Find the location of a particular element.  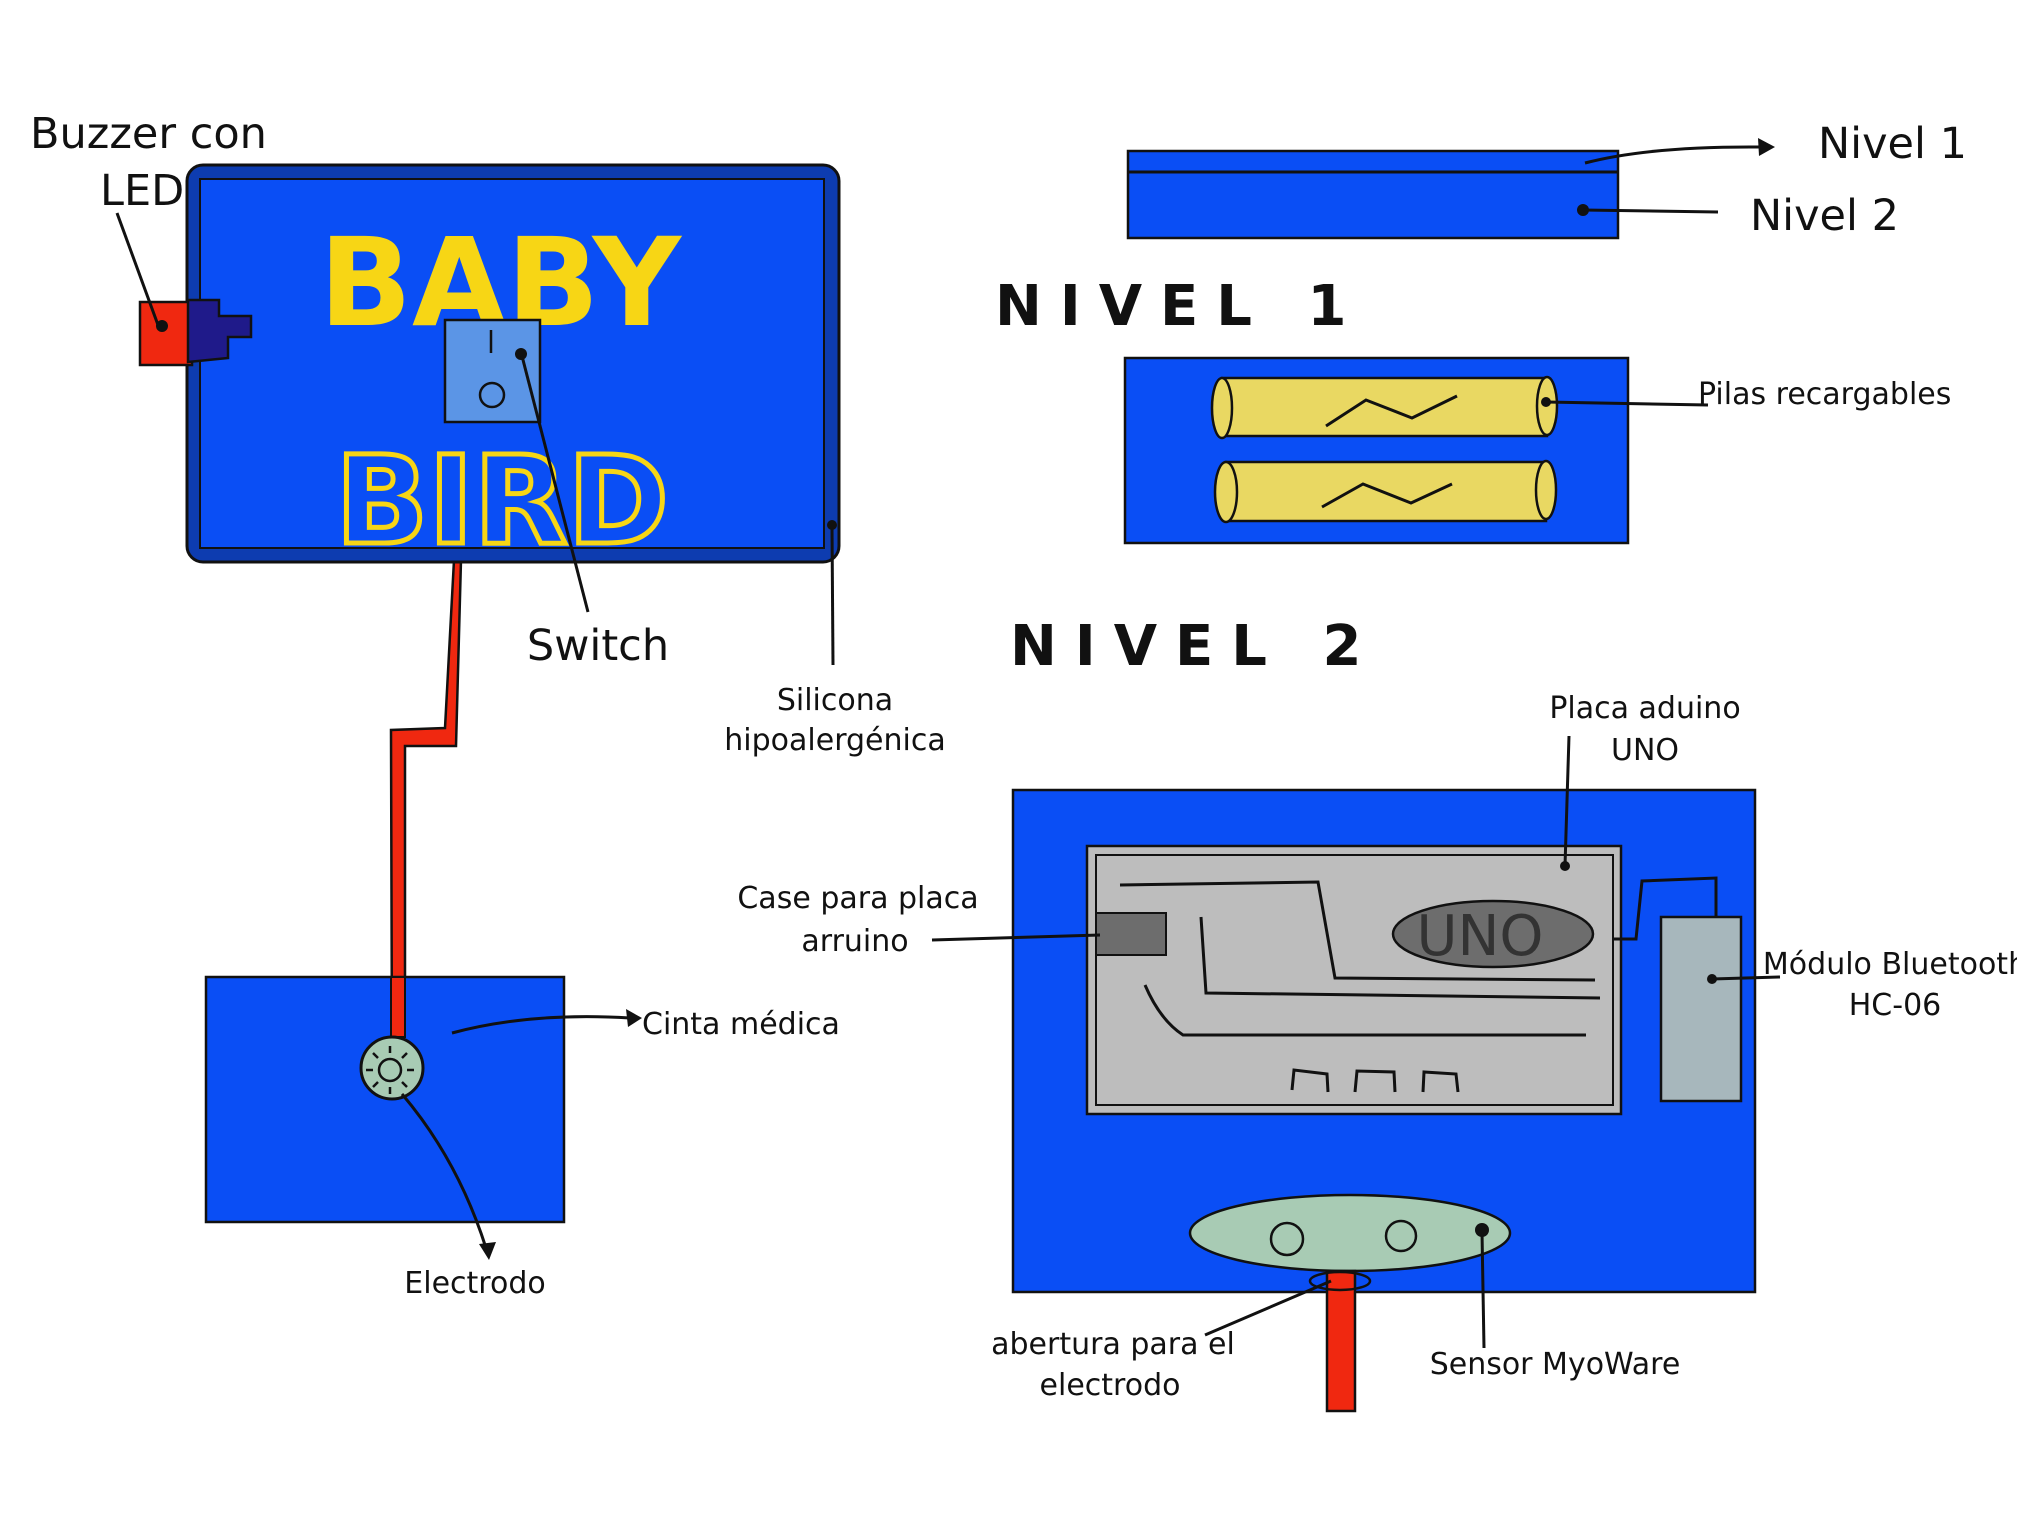

nivel2-leader is located at coordinates (1650, 211).